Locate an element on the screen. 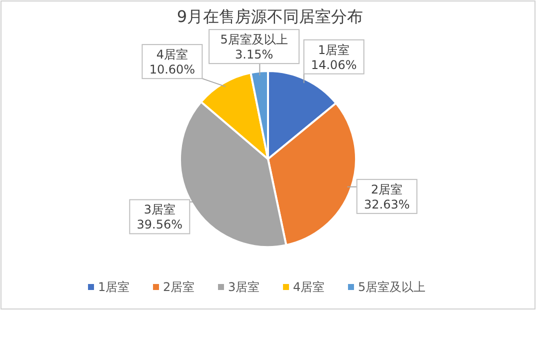 This screenshot has height=344, width=540. legend-label: 1居室 is located at coordinates (114, 287).